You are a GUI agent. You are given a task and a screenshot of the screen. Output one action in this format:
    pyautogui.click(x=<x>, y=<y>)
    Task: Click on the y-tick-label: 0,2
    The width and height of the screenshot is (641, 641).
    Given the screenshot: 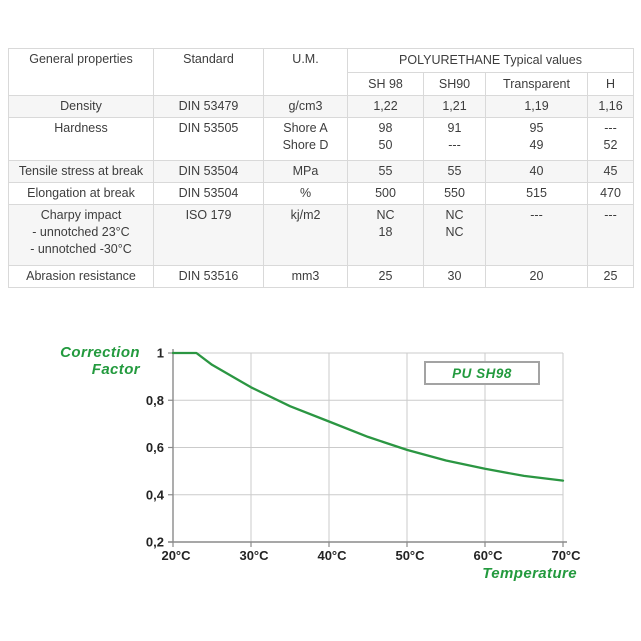 What is the action you would take?
    pyautogui.click(x=155, y=542)
    